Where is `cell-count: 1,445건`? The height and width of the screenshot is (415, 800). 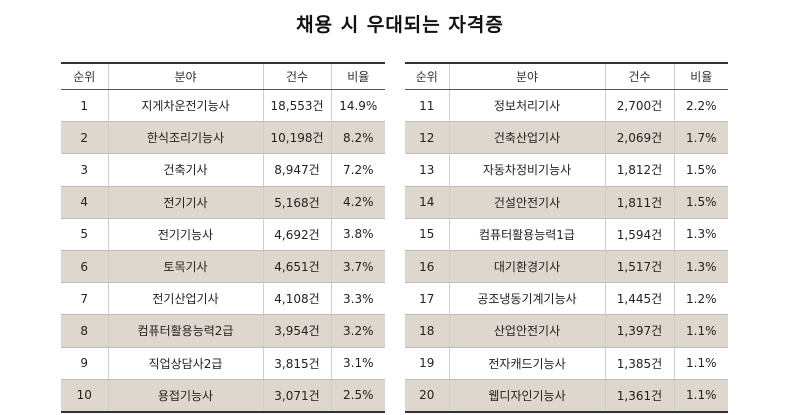 cell-count: 1,445건 is located at coordinates (639, 299).